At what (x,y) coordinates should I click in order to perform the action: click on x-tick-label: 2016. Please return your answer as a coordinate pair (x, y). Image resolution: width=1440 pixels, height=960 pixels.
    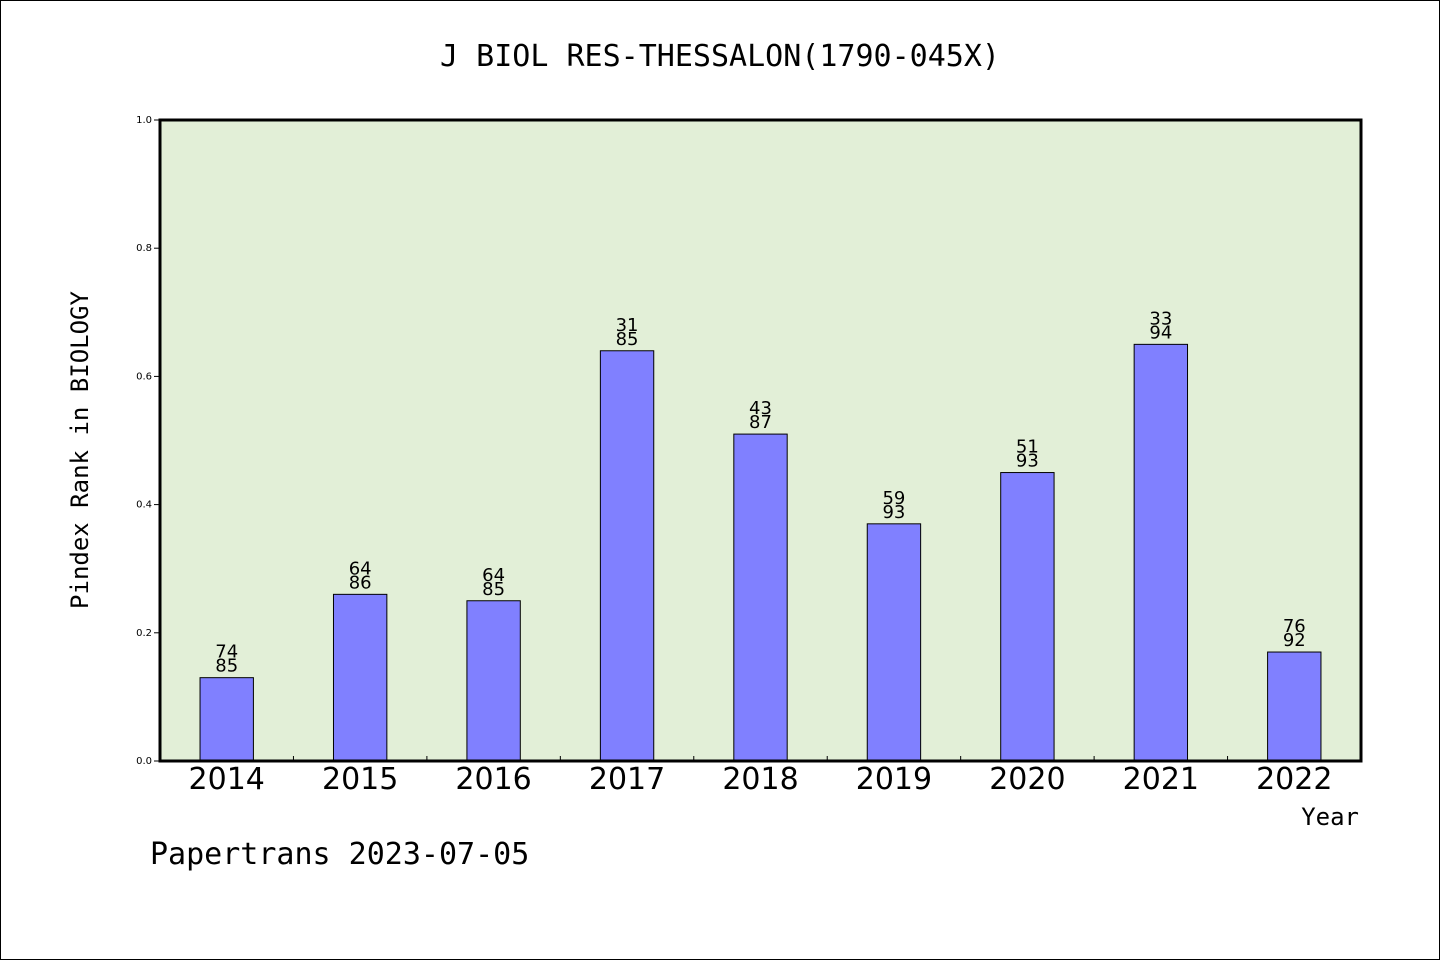
    Looking at the image, I should click on (493, 779).